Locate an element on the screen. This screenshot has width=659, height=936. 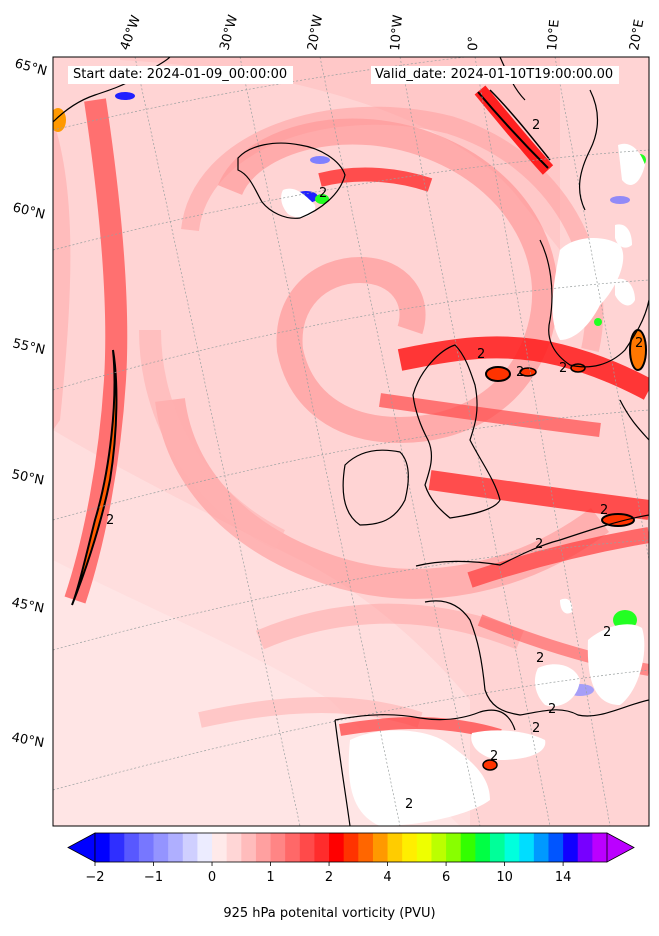
colorbar-extend-high is located at coordinates (620, 847).